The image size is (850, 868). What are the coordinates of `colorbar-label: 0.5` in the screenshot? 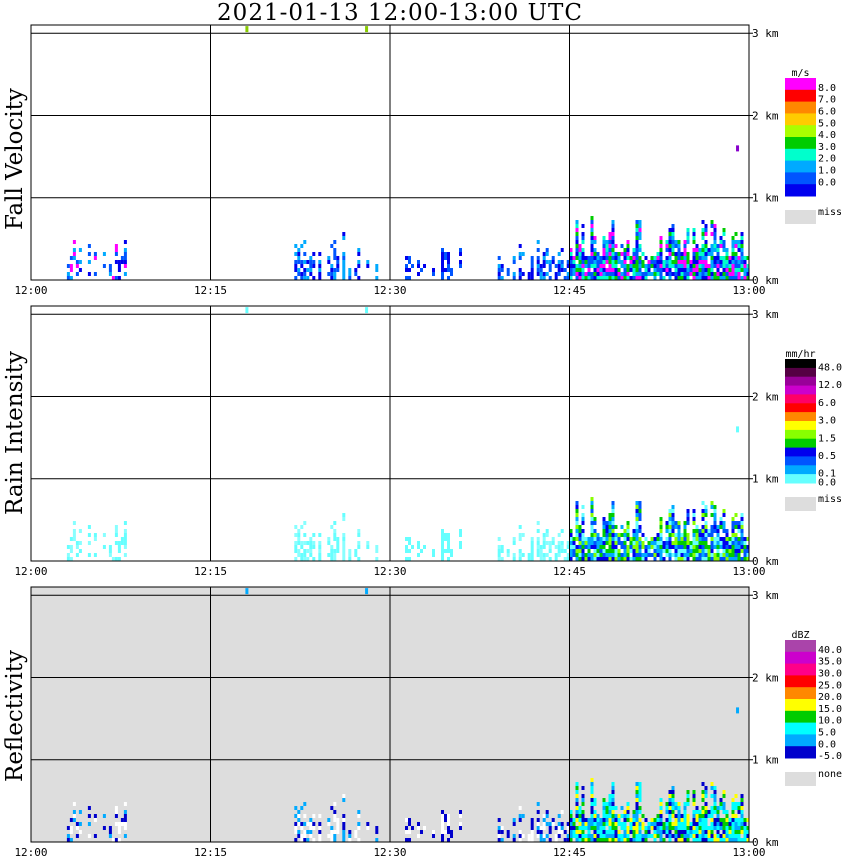 It's located at (827, 456).